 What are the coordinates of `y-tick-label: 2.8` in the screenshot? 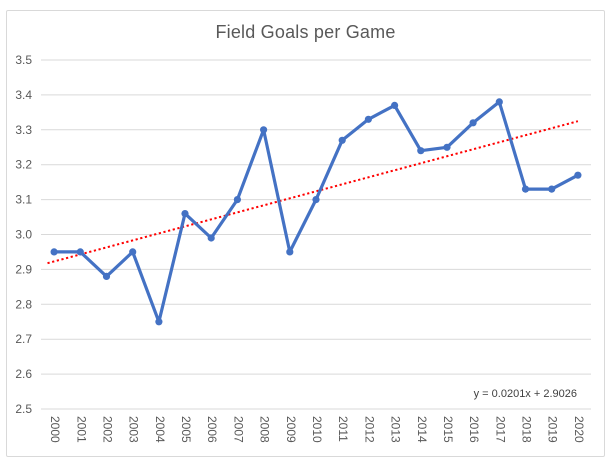 It's located at (23, 304).